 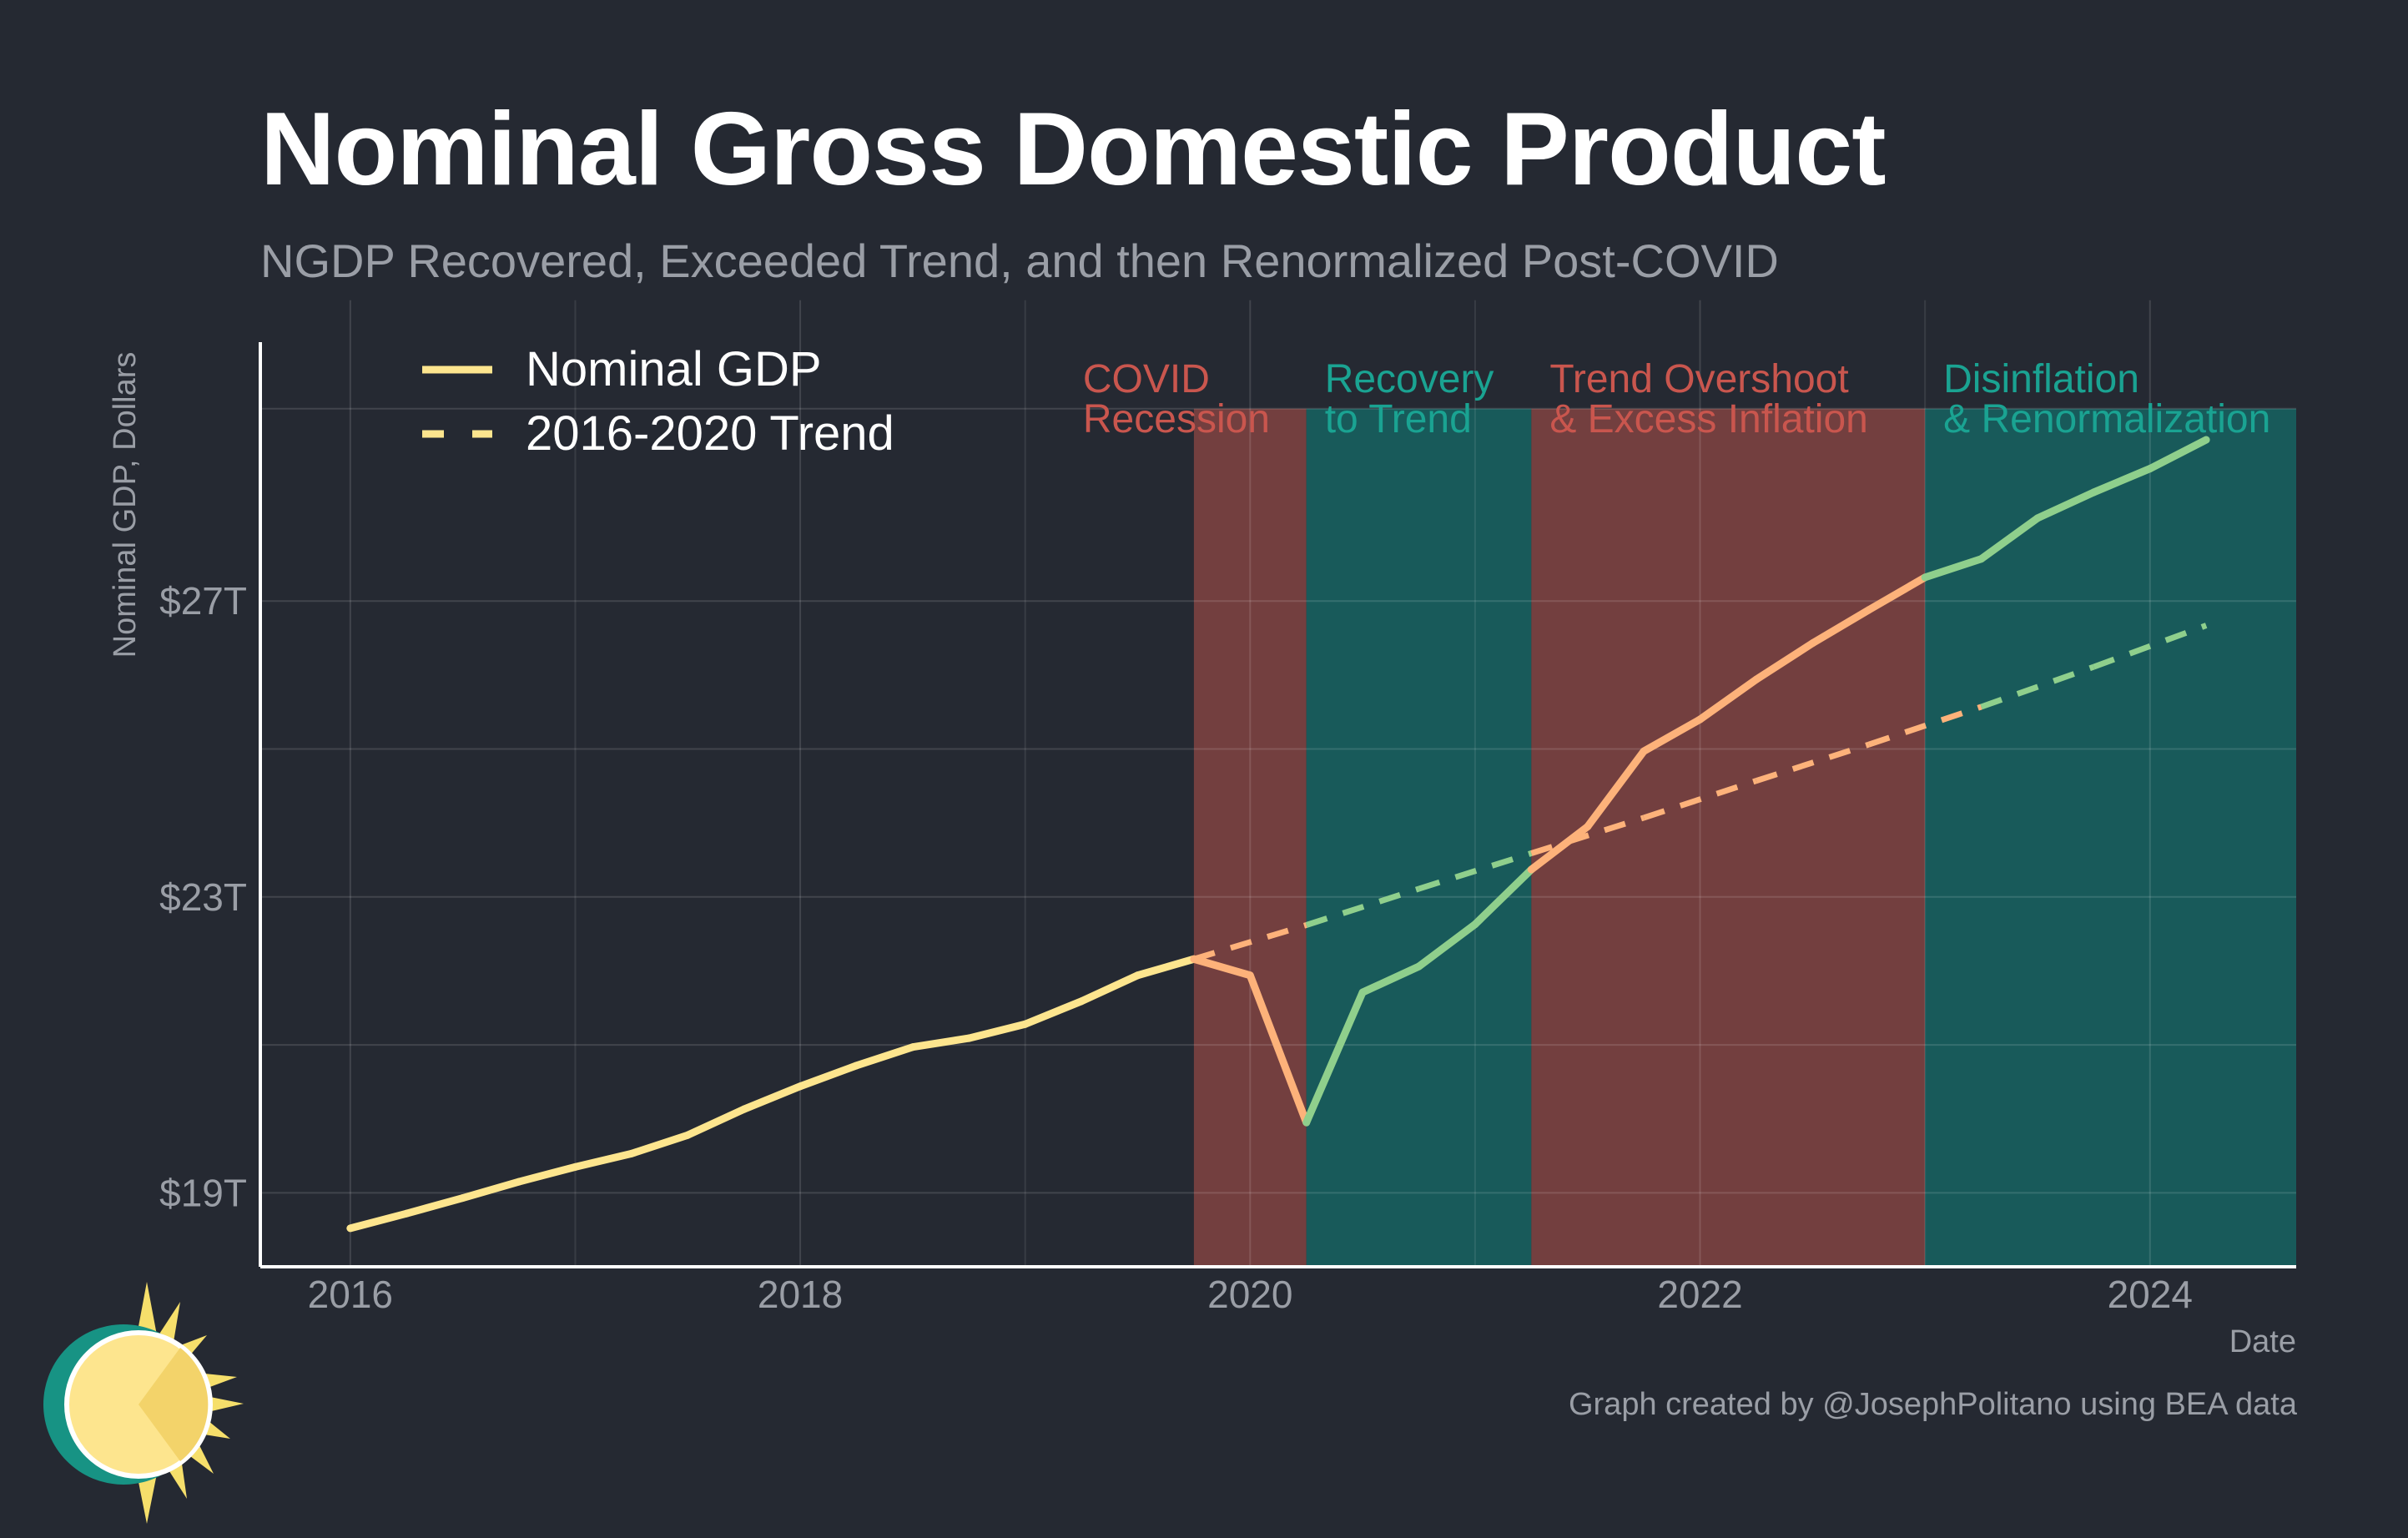 I want to click on legend-label: Nominal GDP, so click(x=674, y=369).